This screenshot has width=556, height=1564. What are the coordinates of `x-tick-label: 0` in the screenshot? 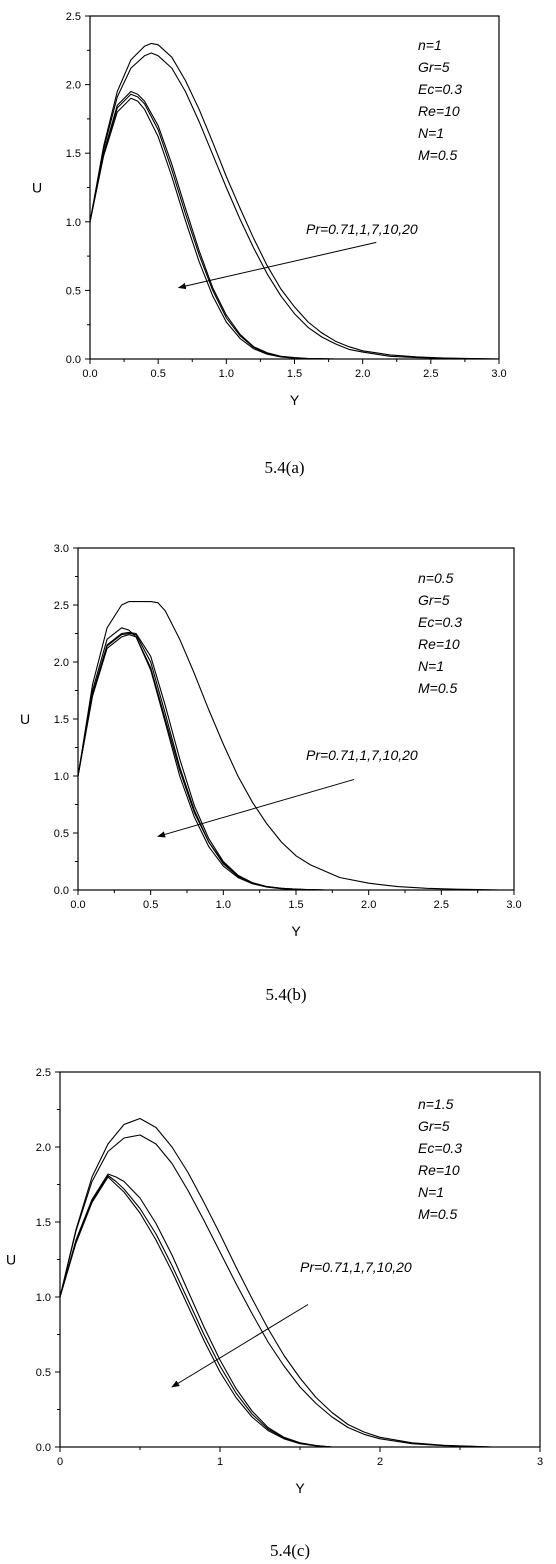 It's located at (60, 1462).